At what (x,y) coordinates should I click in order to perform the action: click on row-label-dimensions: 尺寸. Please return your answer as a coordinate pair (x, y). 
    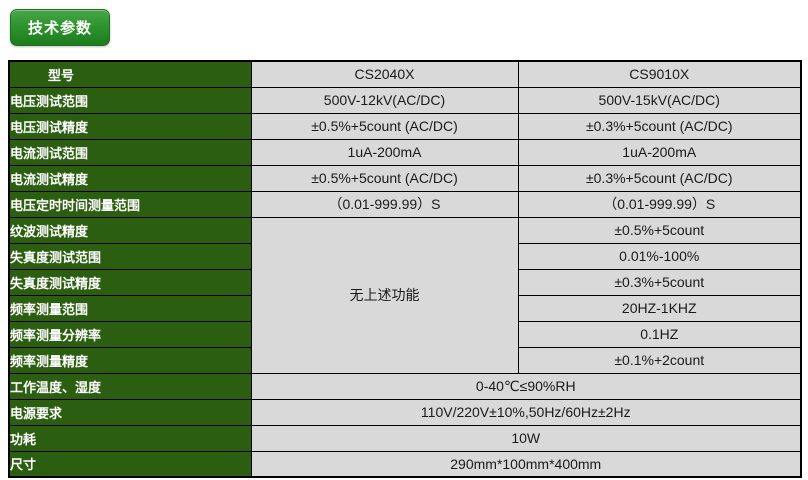
    Looking at the image, I should click on (130, 464).